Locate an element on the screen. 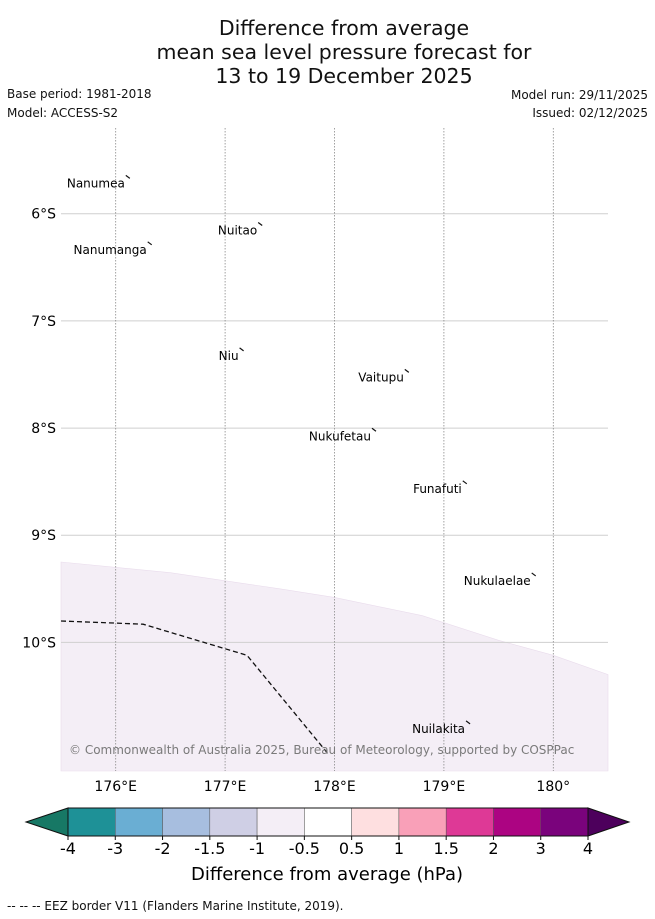  colorbar-over-arrow is located at coordinates (609, 822).